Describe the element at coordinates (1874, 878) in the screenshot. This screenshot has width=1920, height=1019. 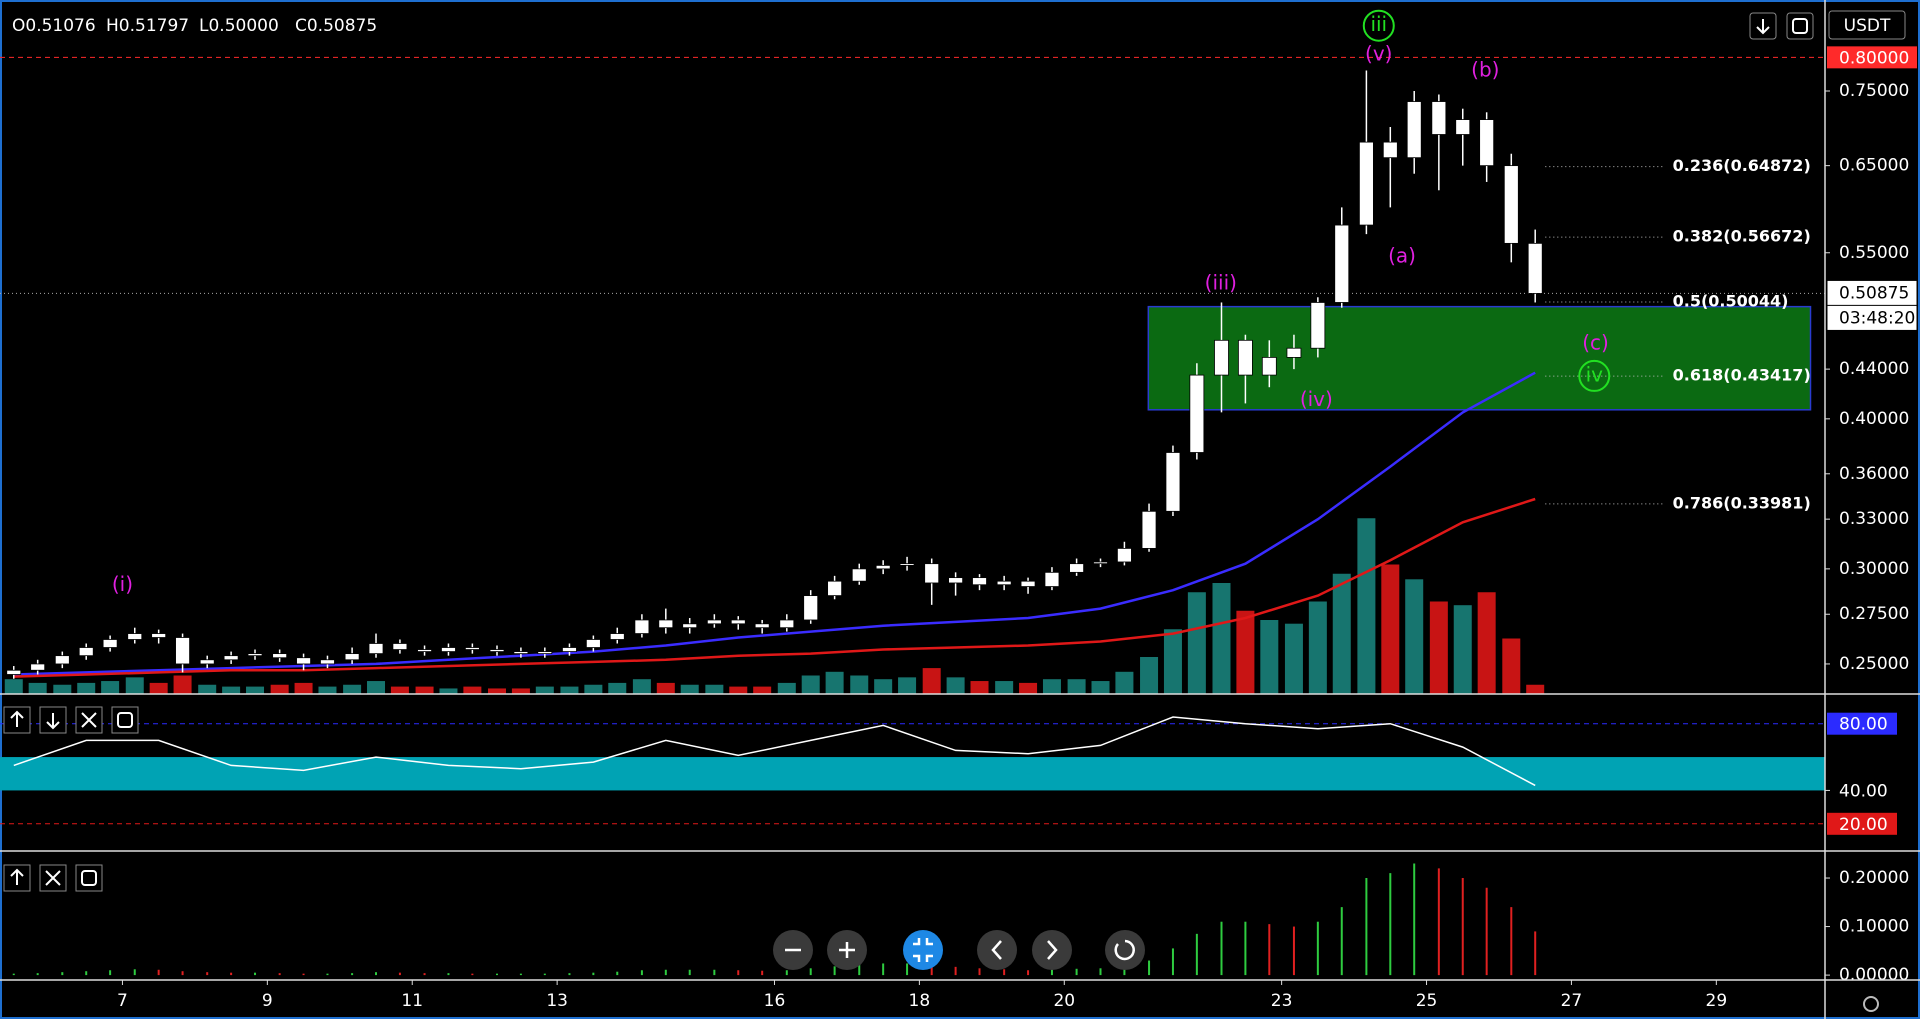
I see `y-tick-label: 0.20000` at that location.